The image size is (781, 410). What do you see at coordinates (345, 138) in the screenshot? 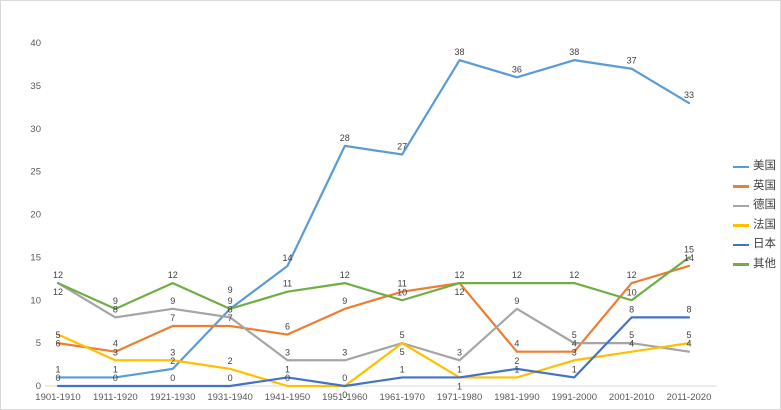
I see `svg-text: 28` at bounding box center [345, 138].